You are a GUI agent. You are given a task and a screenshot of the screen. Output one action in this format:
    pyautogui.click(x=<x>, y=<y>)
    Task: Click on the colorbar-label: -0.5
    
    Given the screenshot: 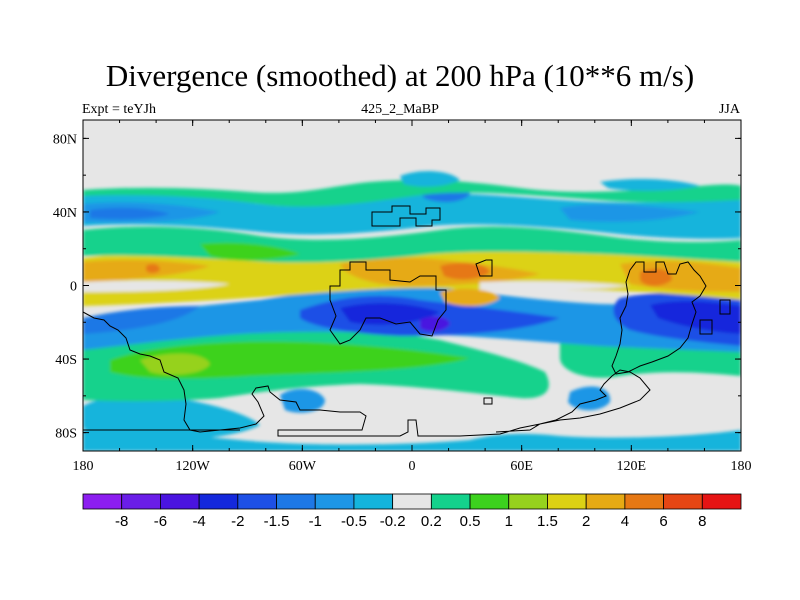 What is the action you would take?
    pyautogui.click(x=354, y=521)
    